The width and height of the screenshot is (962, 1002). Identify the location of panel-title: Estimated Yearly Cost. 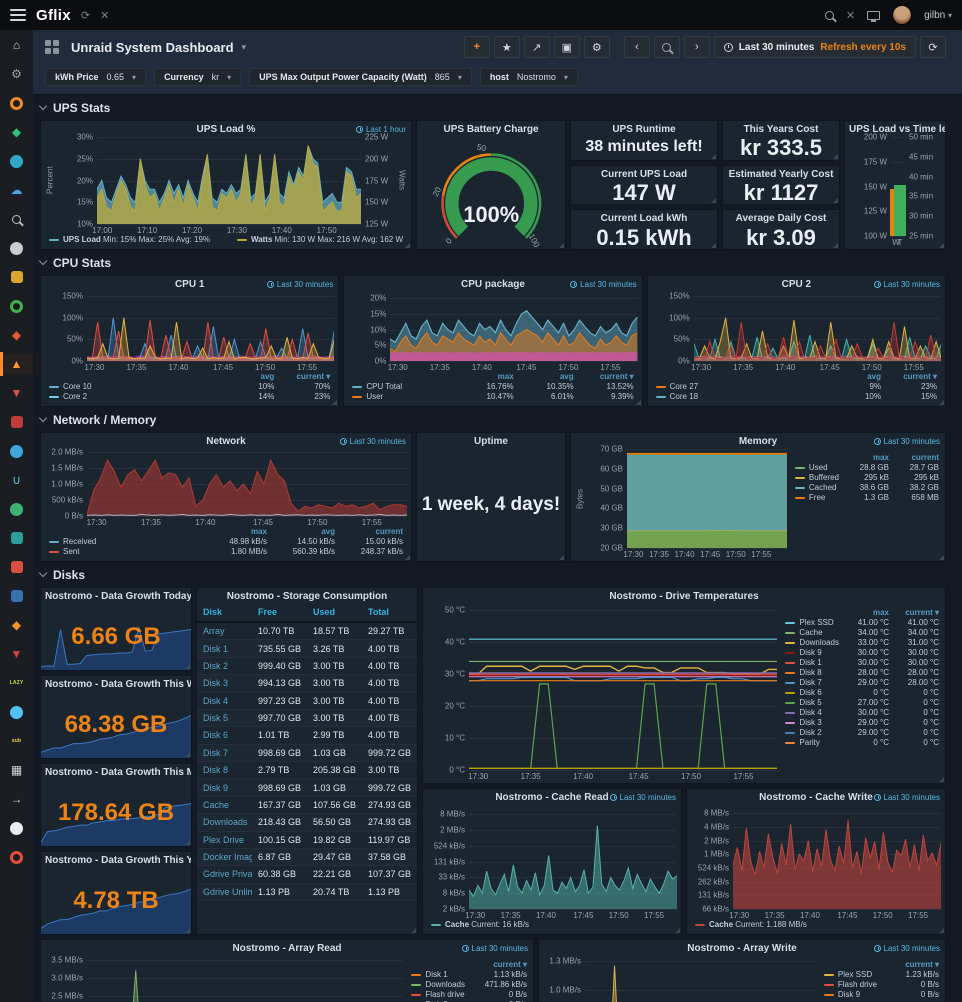
(781, 174).